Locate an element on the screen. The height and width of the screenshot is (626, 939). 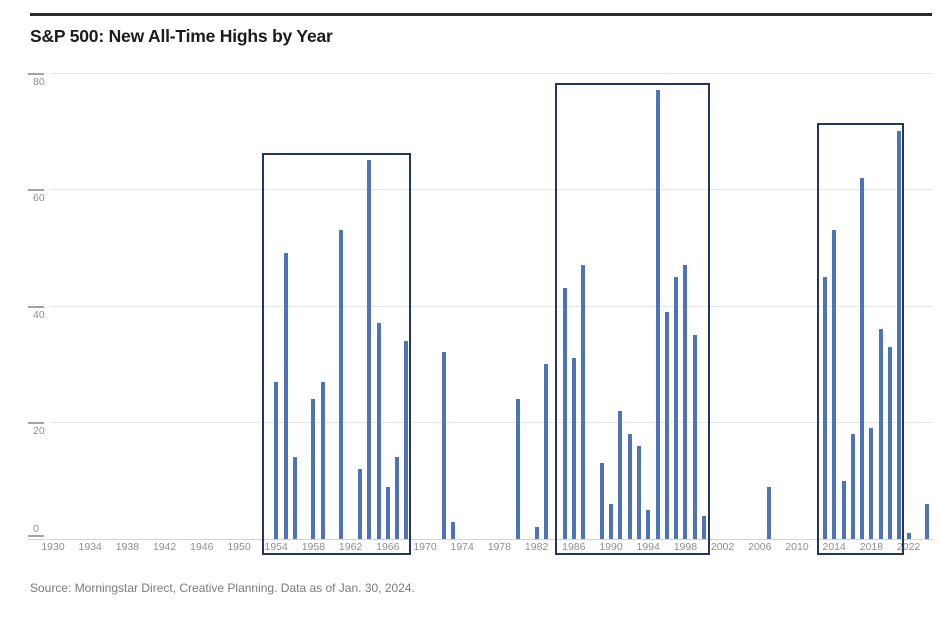
x-tick-label-1930: 1930 is located at coordinates (53, 547).